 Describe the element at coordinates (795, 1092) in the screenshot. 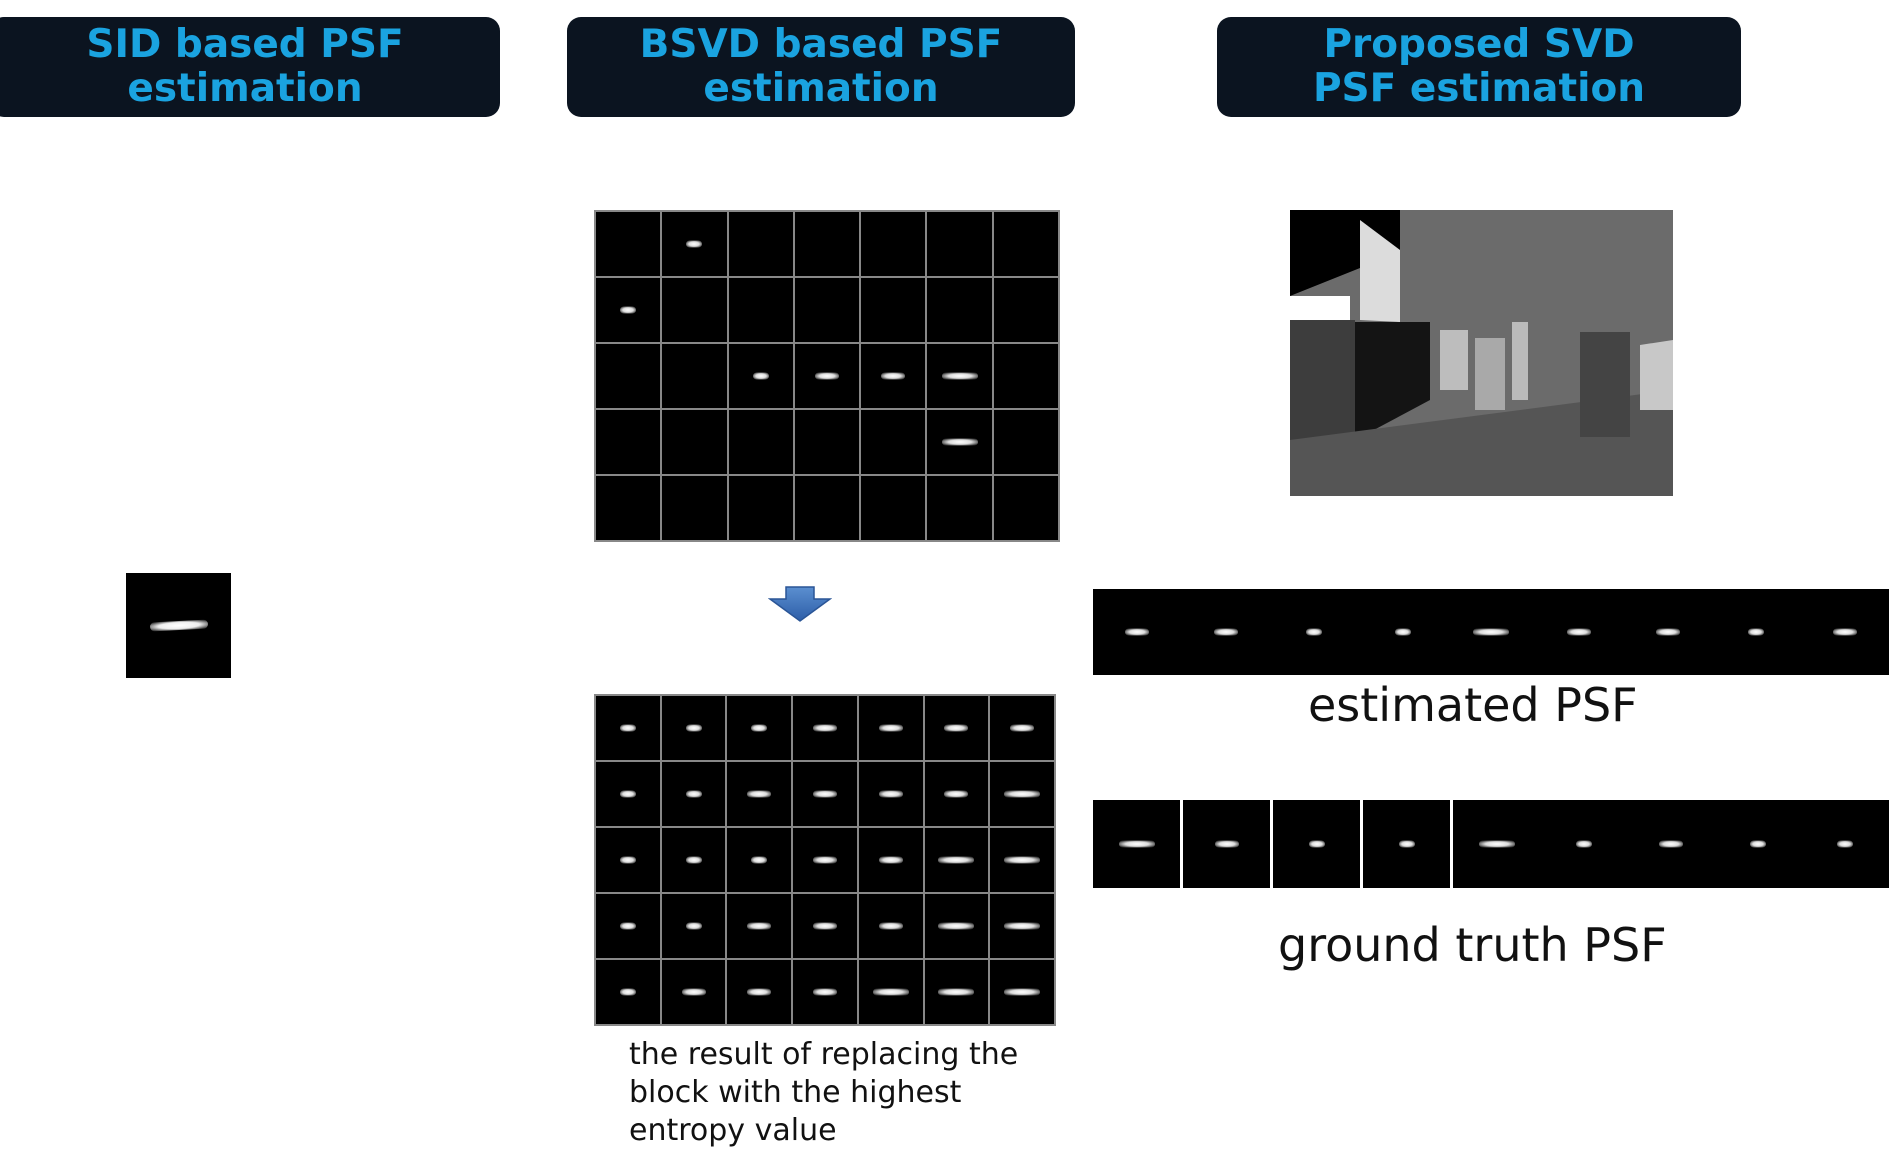

I see `bsvd-caption-line2: block with the highest` at that location.